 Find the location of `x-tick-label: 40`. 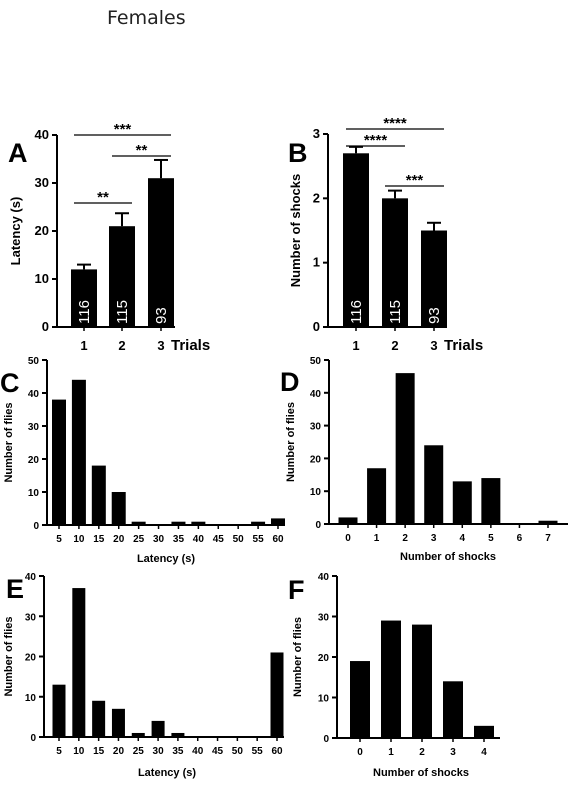

x-tick-label: 40 is located at coordinates (199, 539).